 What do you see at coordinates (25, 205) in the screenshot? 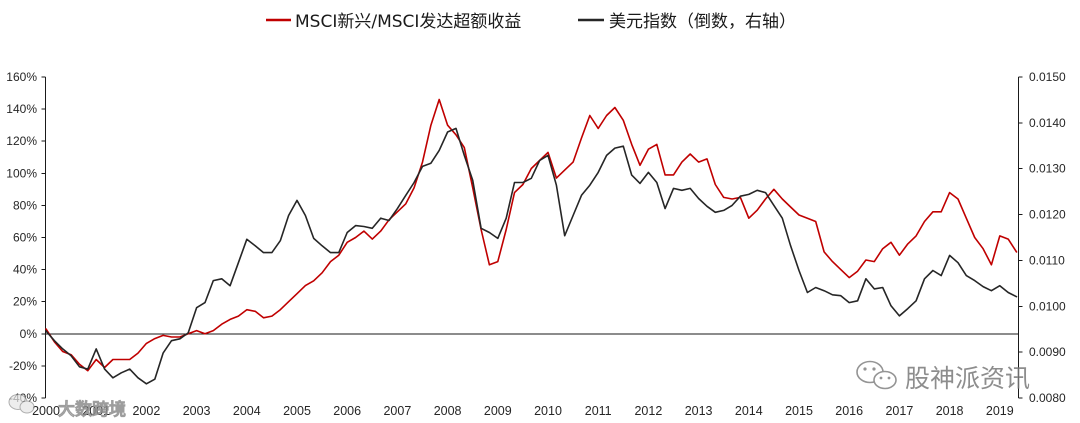
I see `y-left-tick-label: 80%` at bounding box center [25, 205].